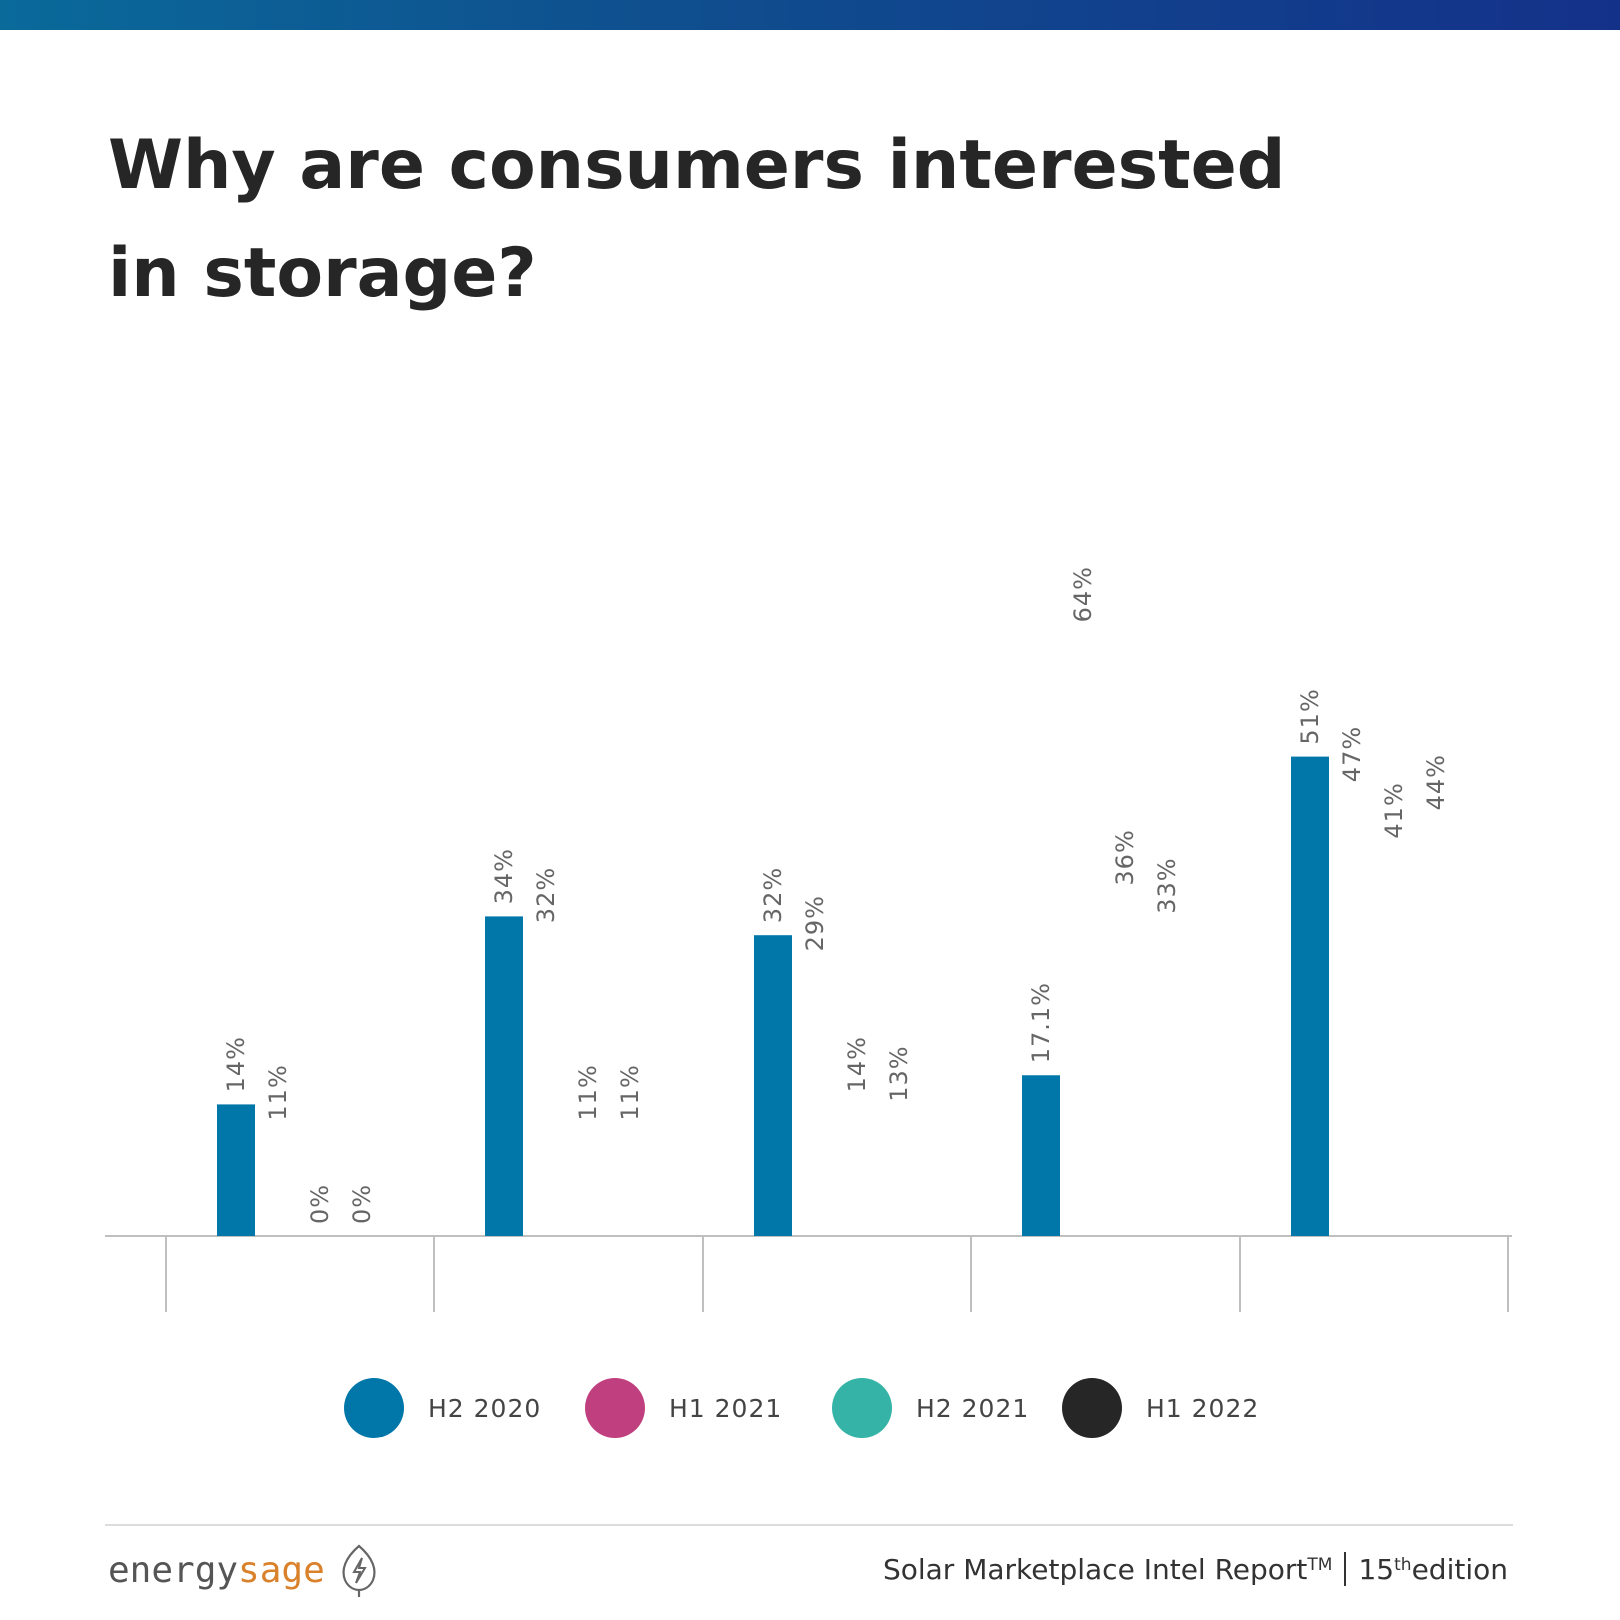  What do you see at coordinates (1041, 1022) in the screenshot?
I see `data-label-h2-2020-3: 17.1%` at bounding box center [1041, 1022].